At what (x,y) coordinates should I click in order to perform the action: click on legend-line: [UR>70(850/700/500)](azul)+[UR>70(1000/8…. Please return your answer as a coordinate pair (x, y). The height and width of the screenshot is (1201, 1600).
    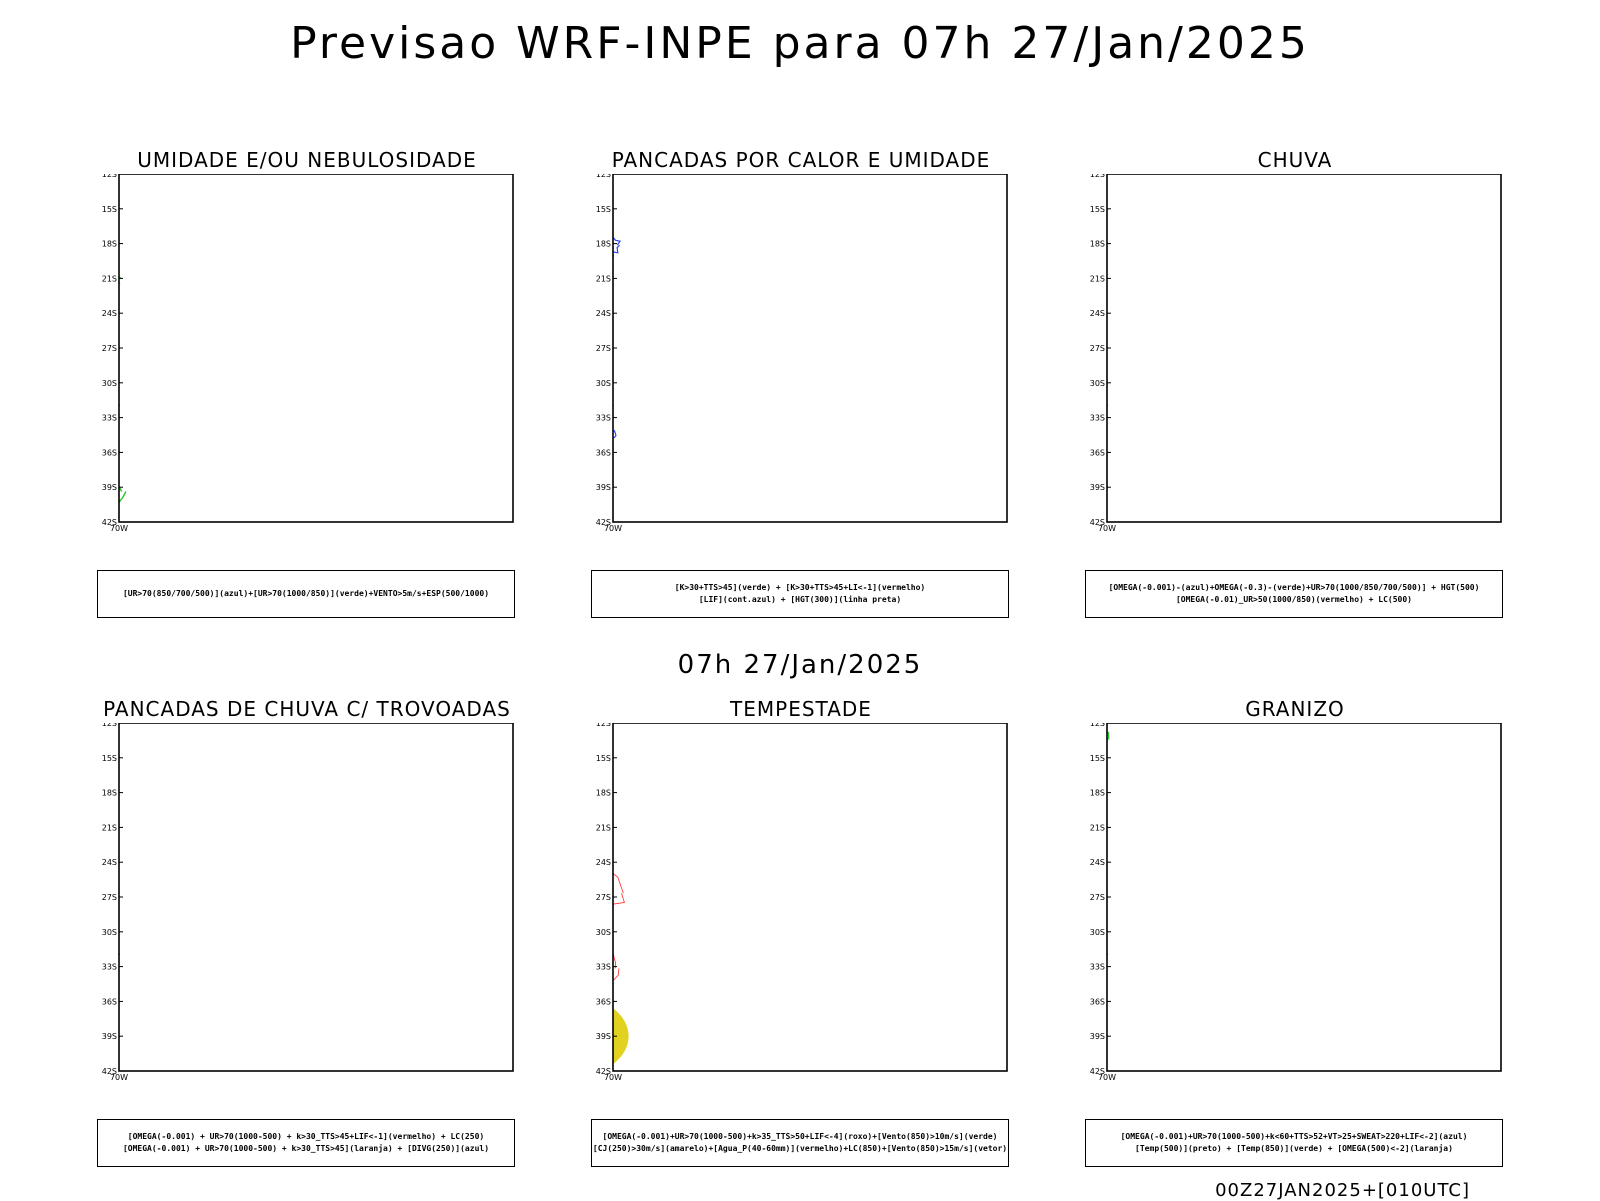
    Looking at the image, I should click on (306, 594).